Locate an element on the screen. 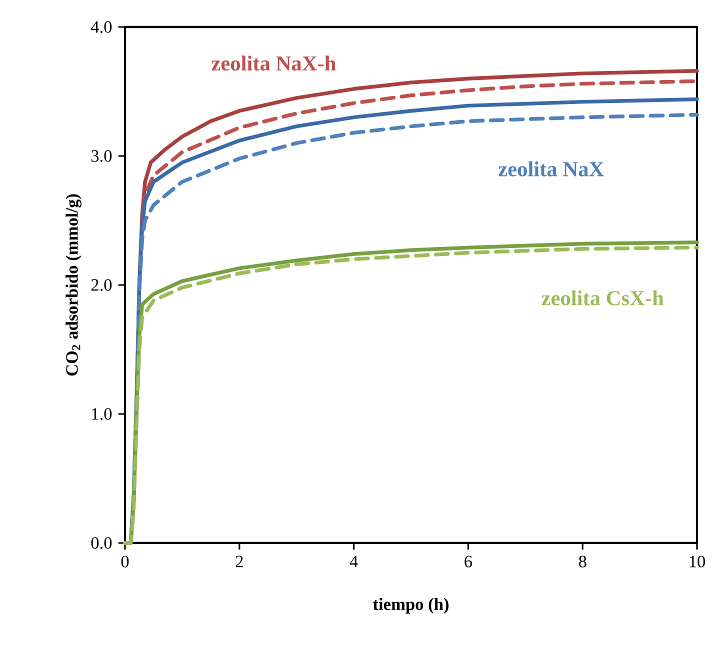 Image resolution: width=718 pixels, height=657 pixels. y-tick-label: 4.0 is located at coordinates (101, 27).